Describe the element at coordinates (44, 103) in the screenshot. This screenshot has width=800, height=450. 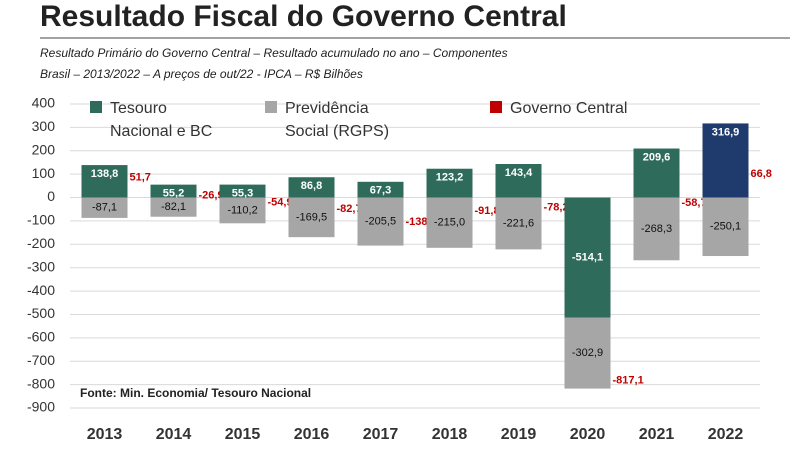
I see `y-tick-label: 400` at that location.